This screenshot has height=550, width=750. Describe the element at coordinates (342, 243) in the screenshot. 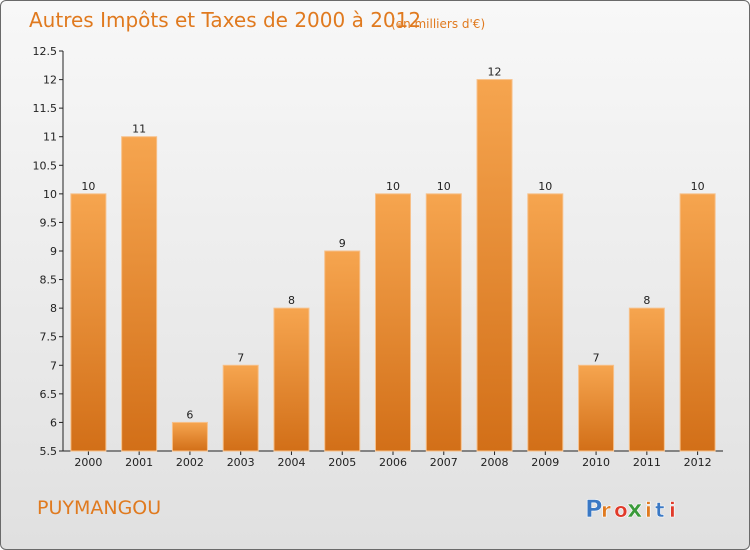

I see `data-label: 9` at that location.